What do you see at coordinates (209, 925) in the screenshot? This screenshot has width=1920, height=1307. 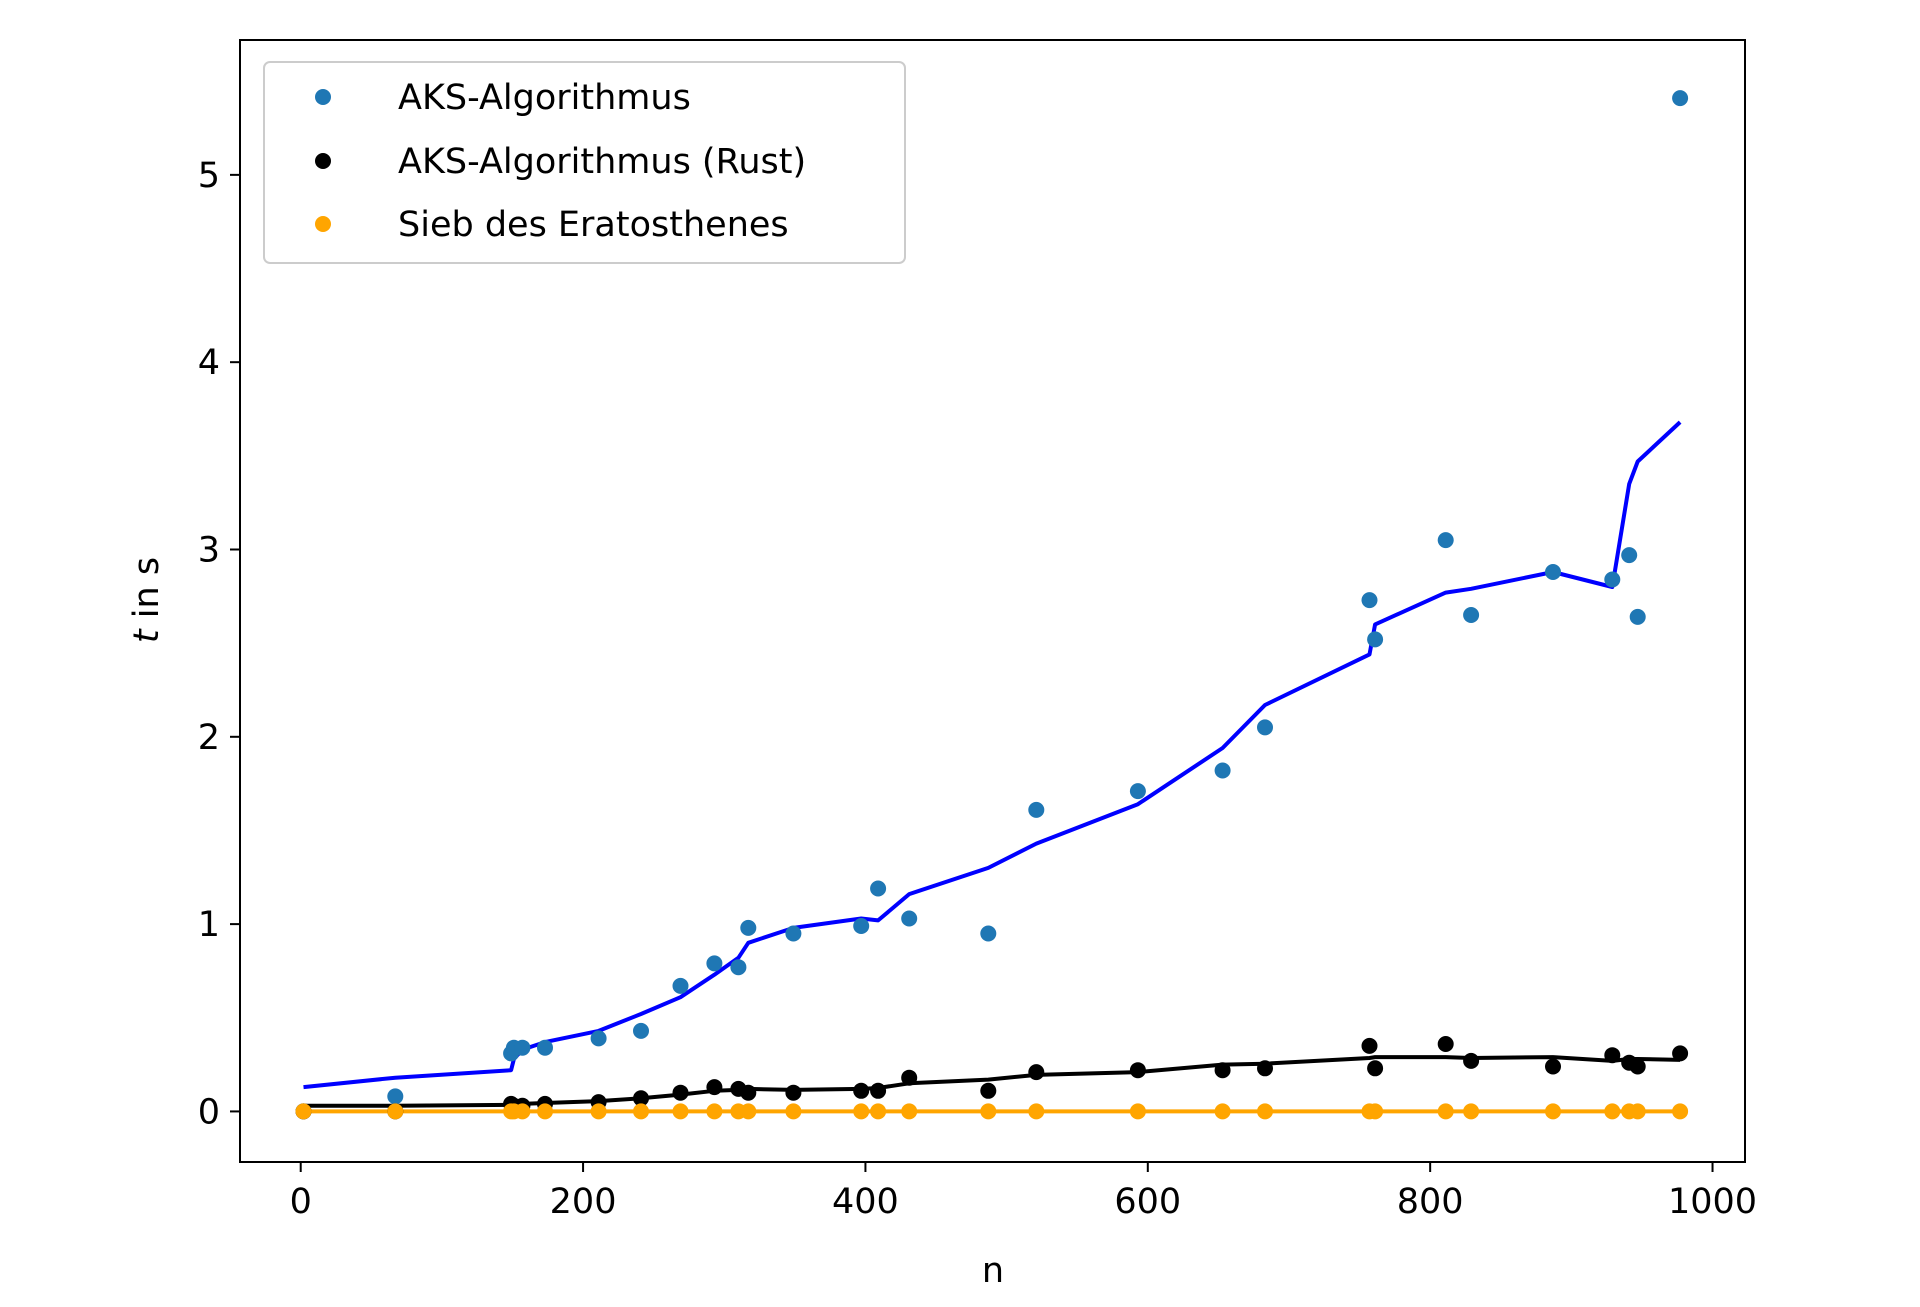 I see `y-tick-label: 1` at bounding box center [209, 925].